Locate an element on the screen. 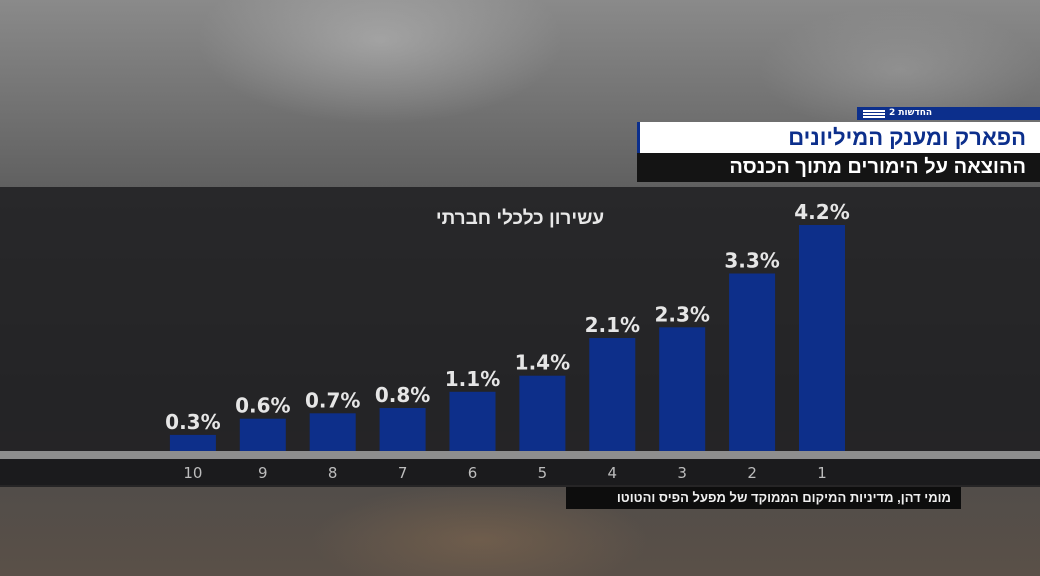 The height and width of the screenshot is (576, 1040). headline-box: הפארק ומענק המיליונים is located at coordinates (838, 137).